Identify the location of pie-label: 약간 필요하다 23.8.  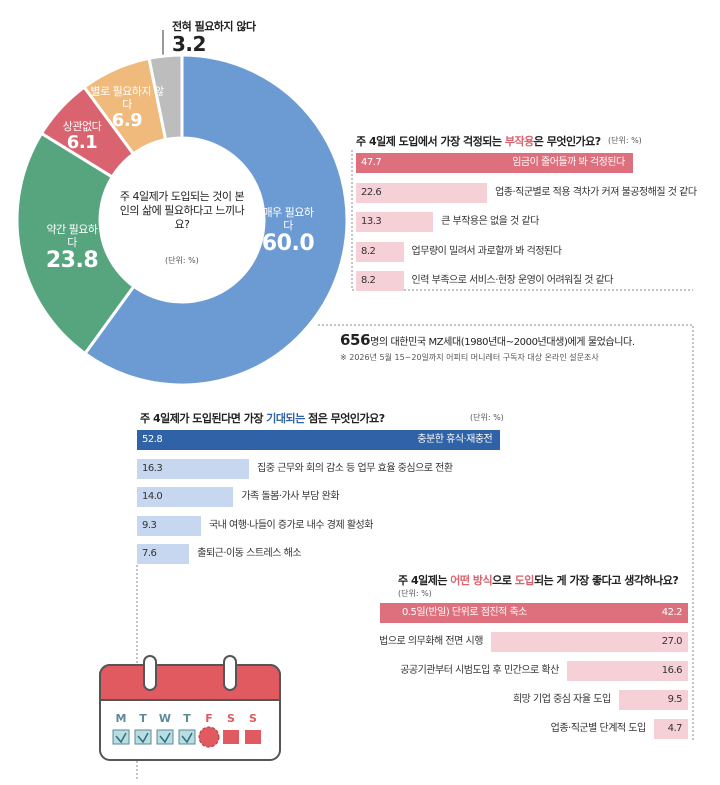
(72, 248).